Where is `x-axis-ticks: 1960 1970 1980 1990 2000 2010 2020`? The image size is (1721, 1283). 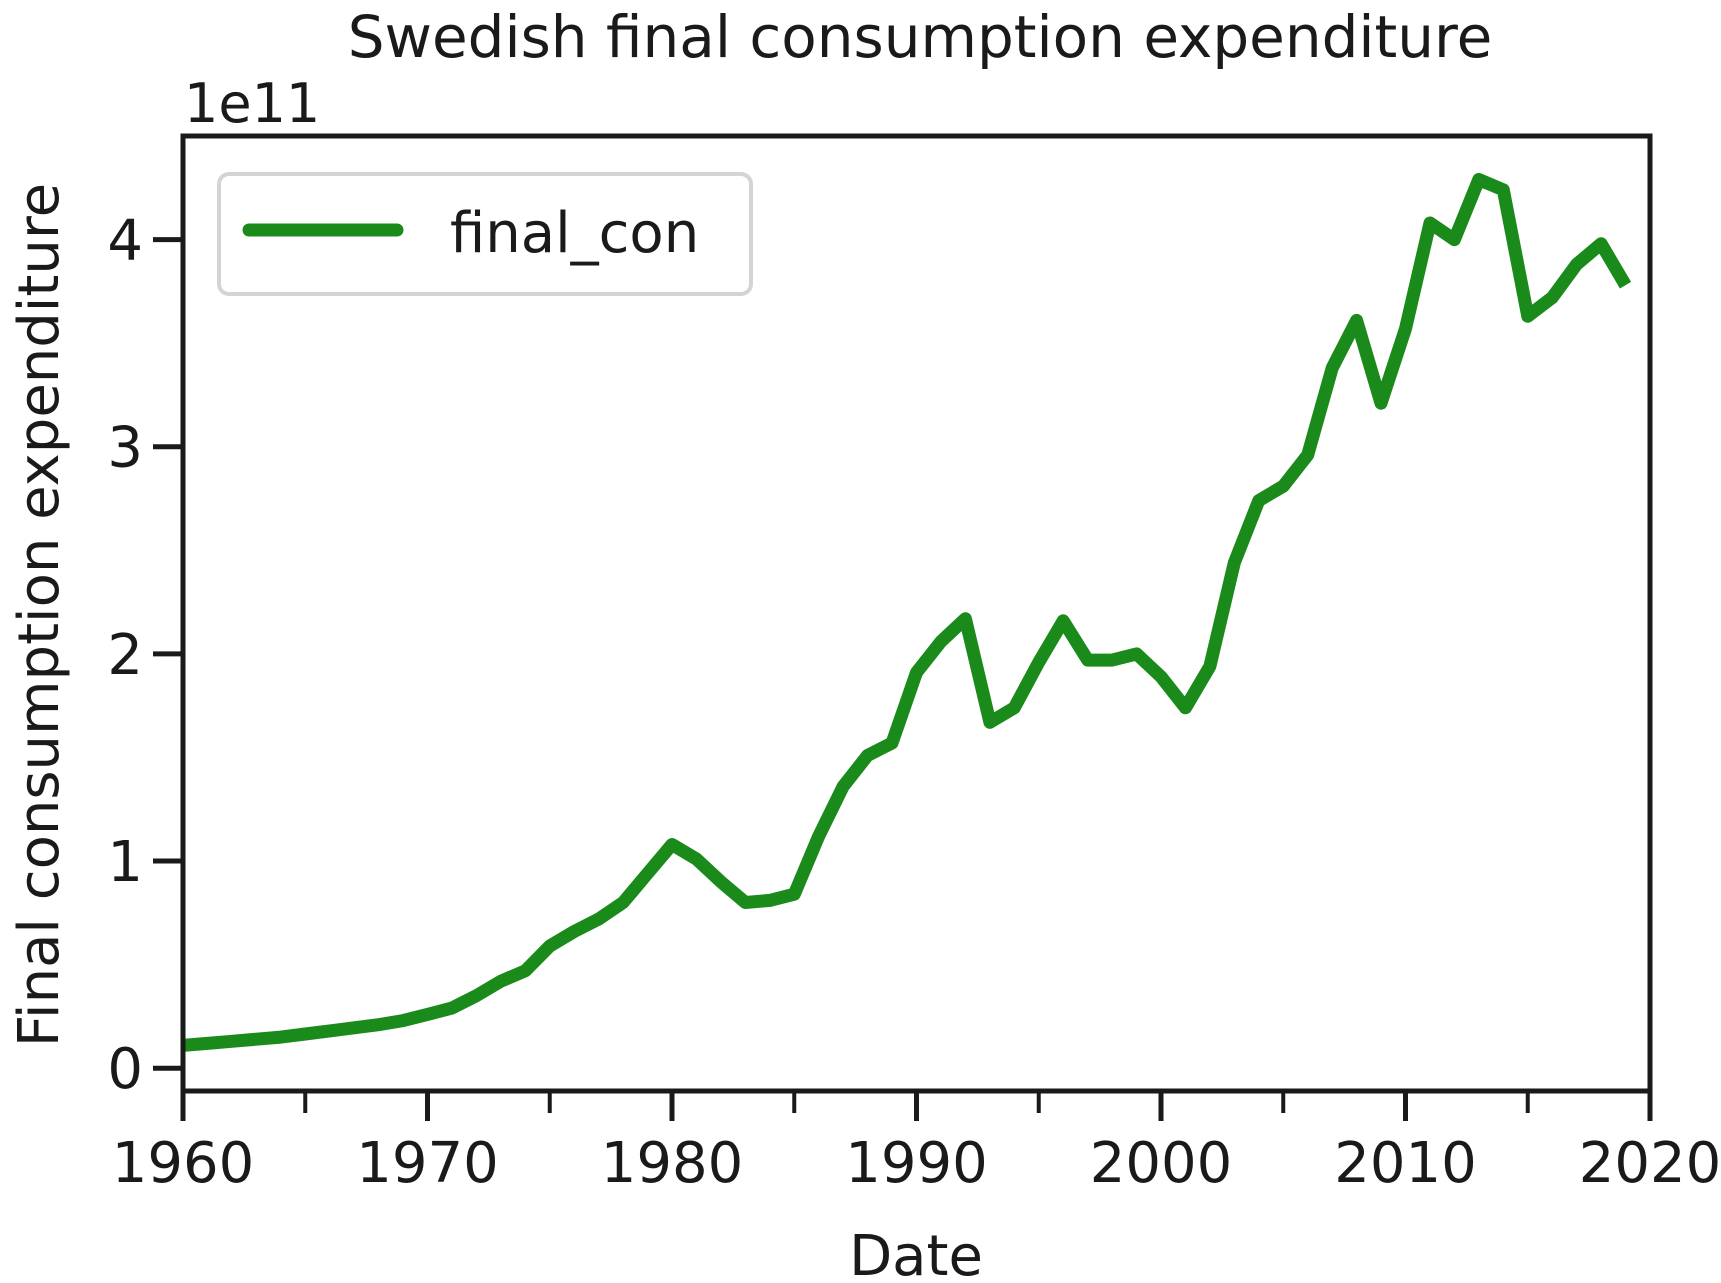 x-axis-ticks: 1960 1970 1980 1990 2000 2010 2020 is located at coordinates (916, 1143).